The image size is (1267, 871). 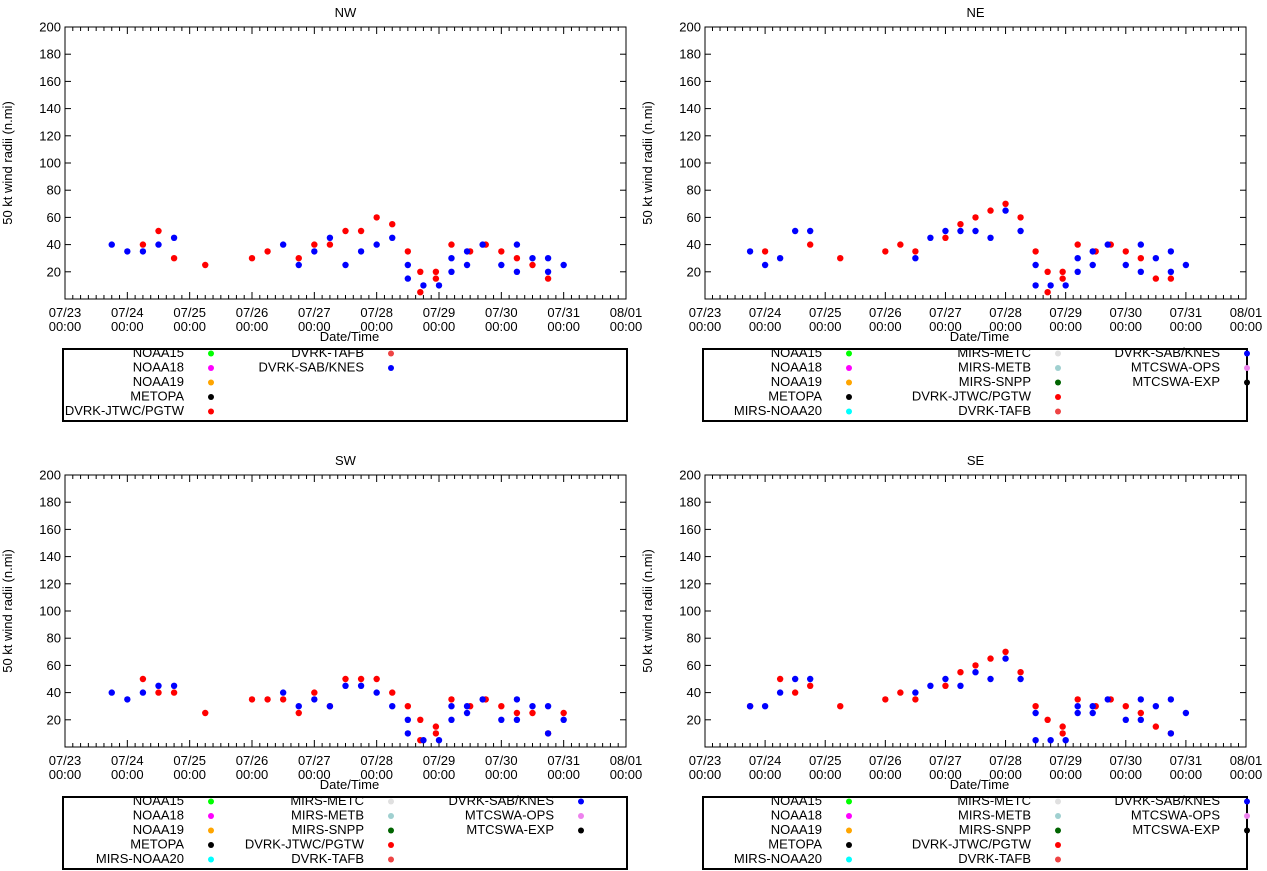 What do you see at coordinates (140, 858) in the screenshot?
I see `legend-entry-label: MIRS-NOAA20` at bounding box center [140, 858].